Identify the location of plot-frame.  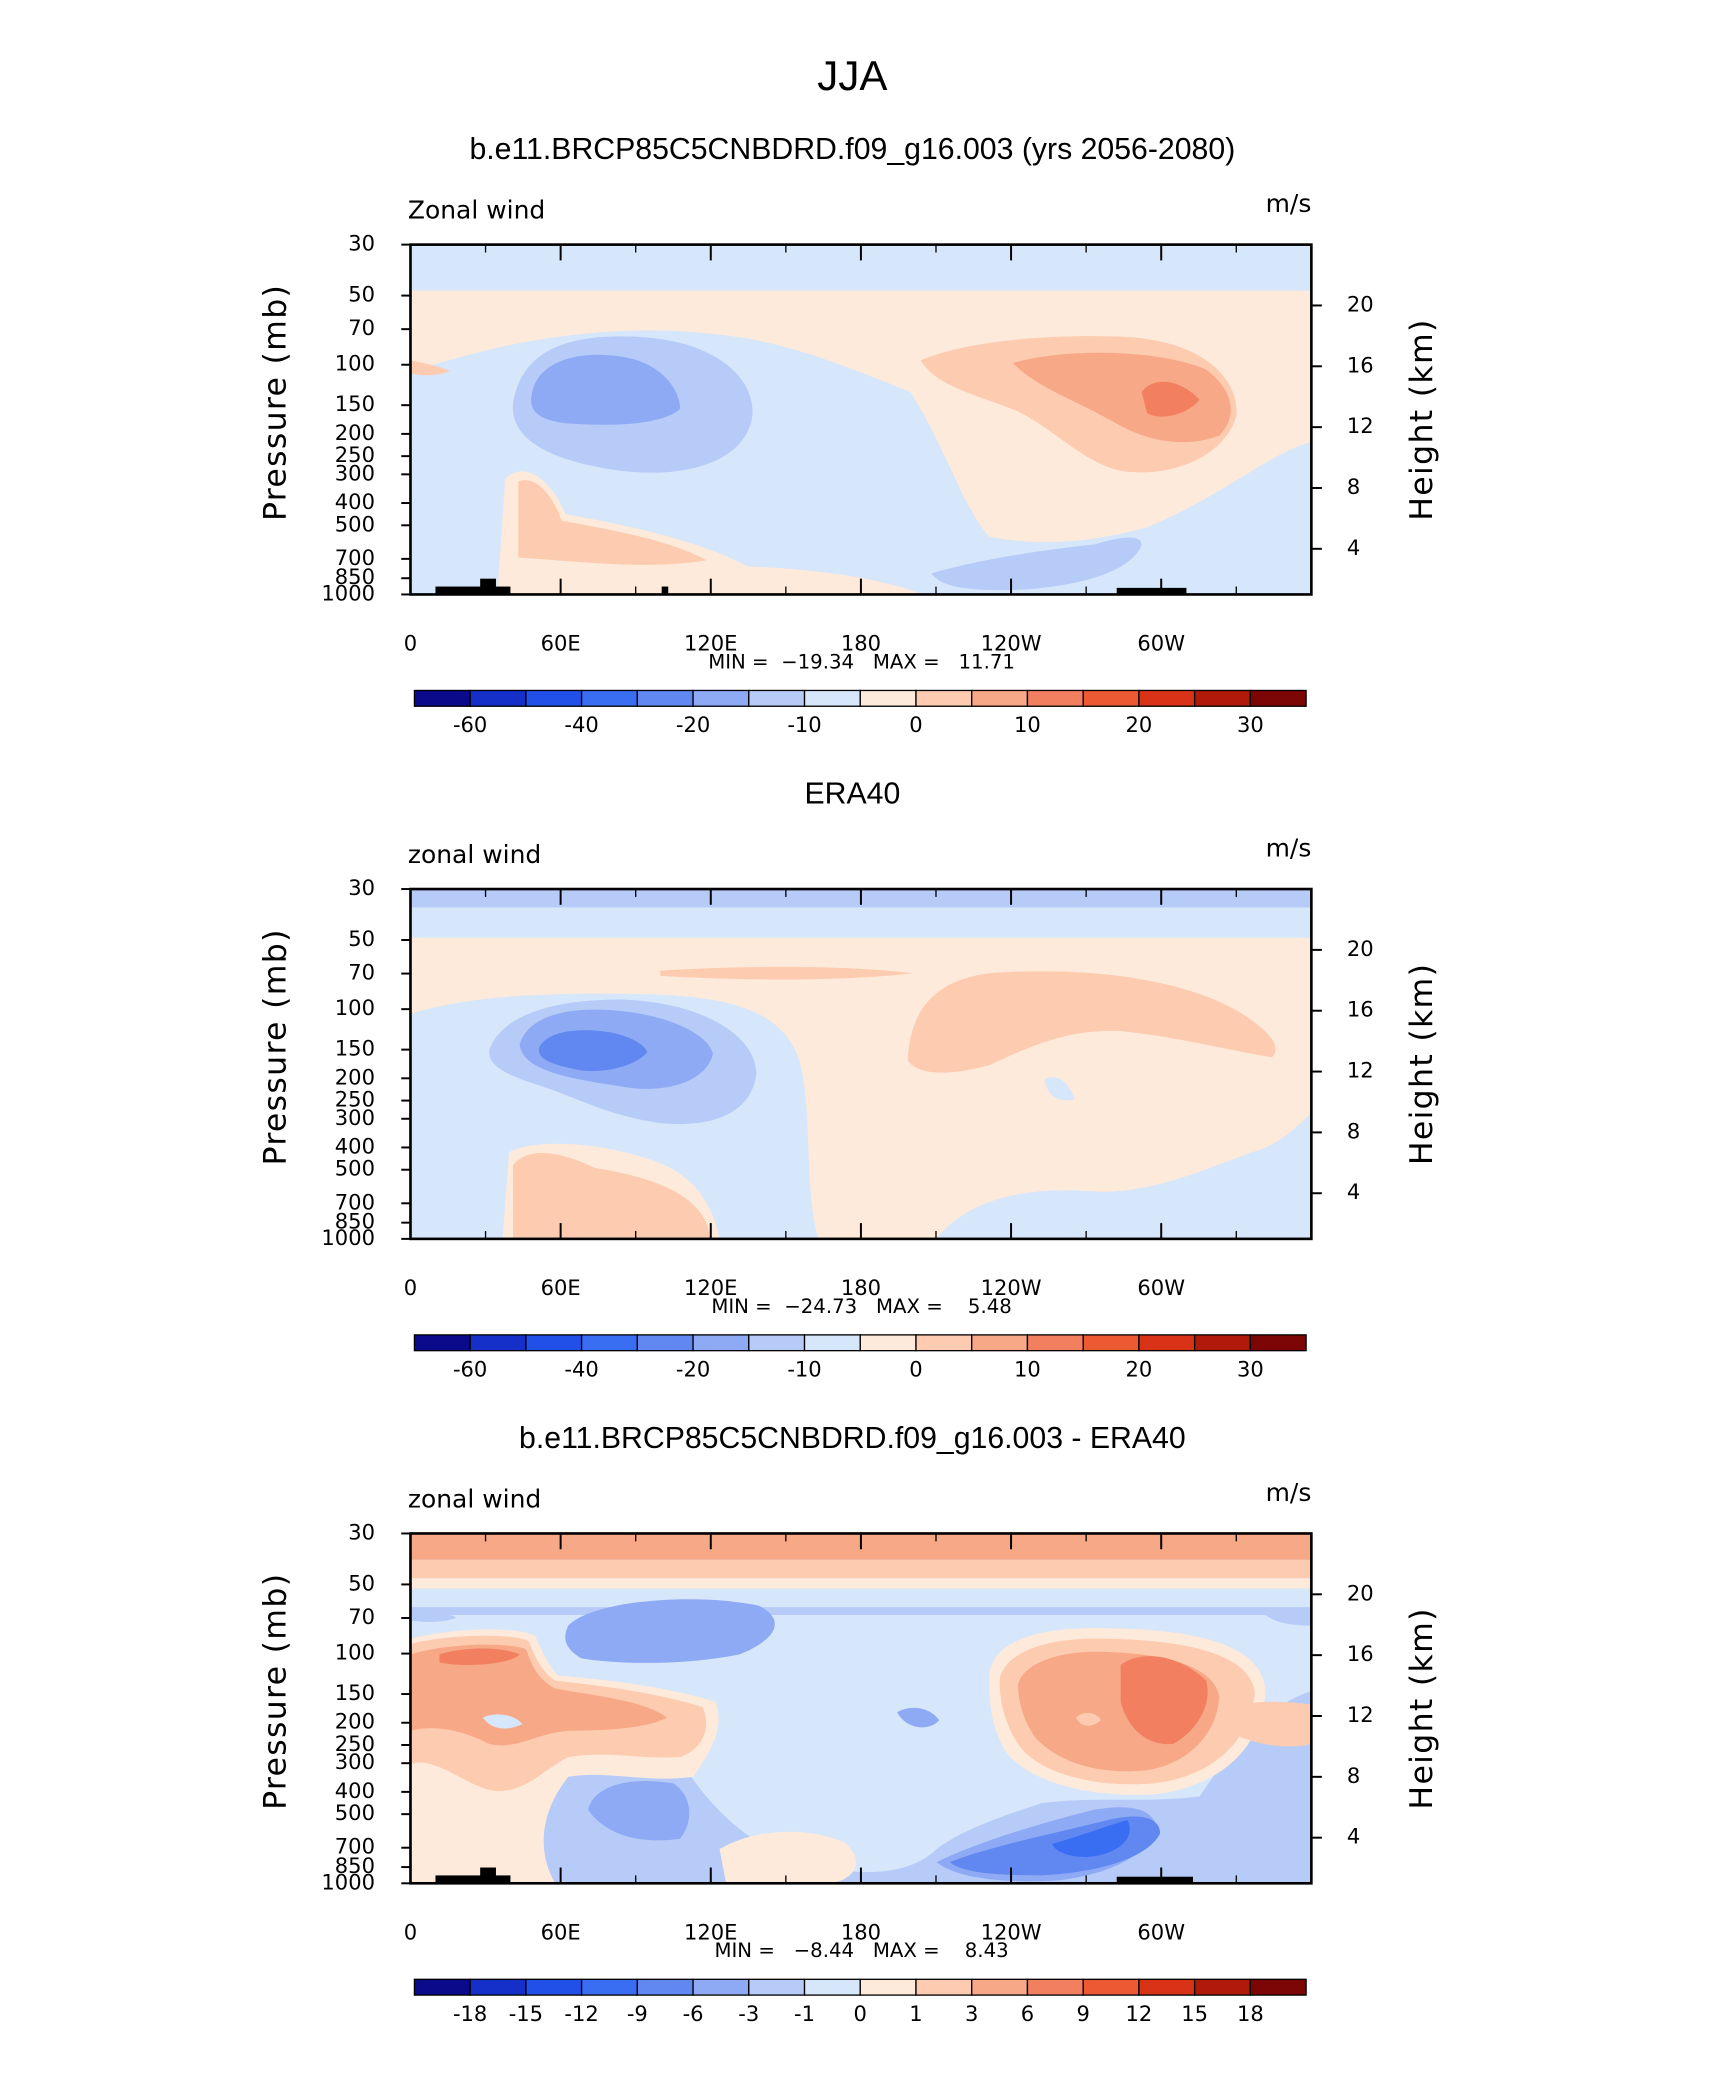
(861, 1064).